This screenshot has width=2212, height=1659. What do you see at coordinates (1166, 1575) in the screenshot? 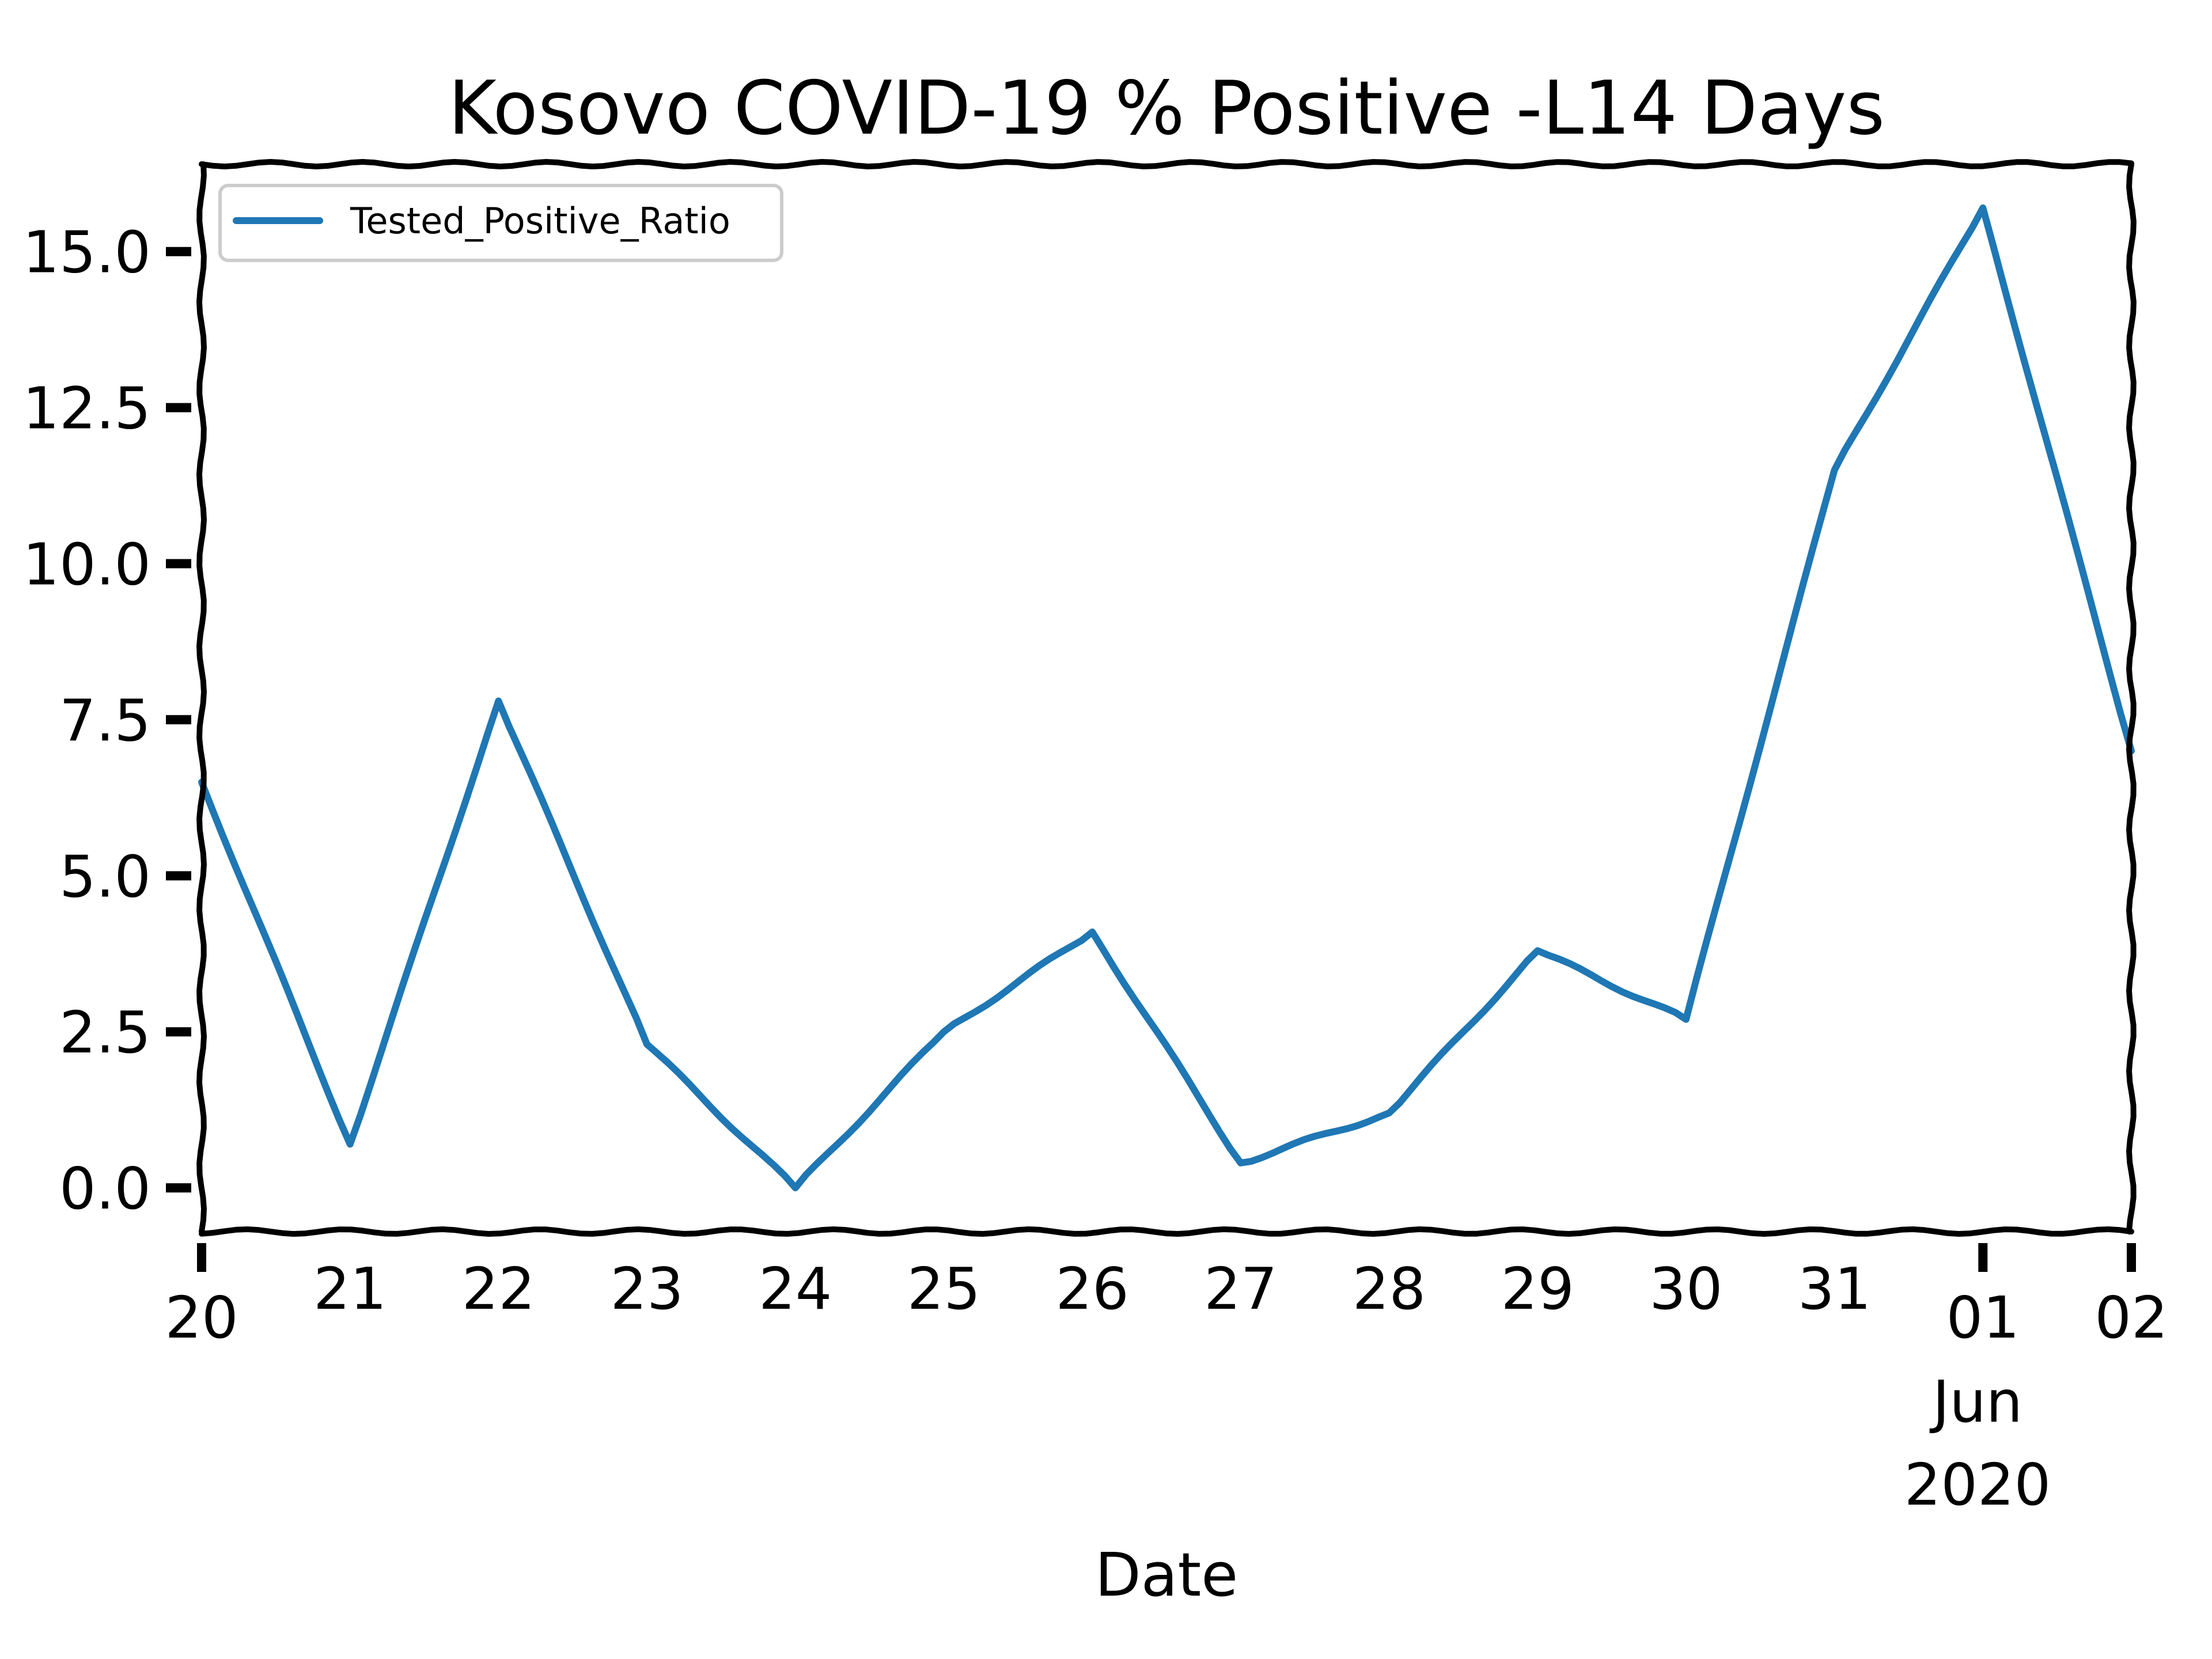
I see `x-axis-label: Date` at bounding box center [1166, 1575].